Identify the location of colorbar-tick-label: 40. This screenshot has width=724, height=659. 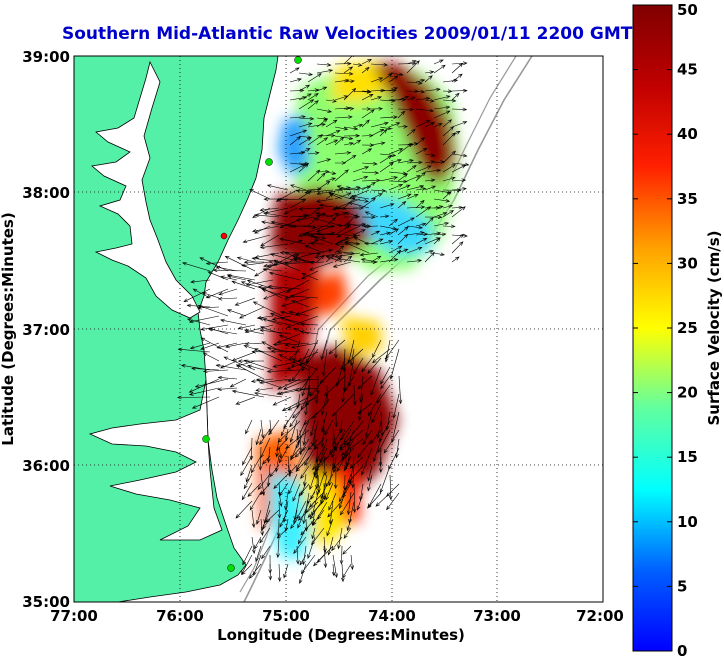
(687, 134).